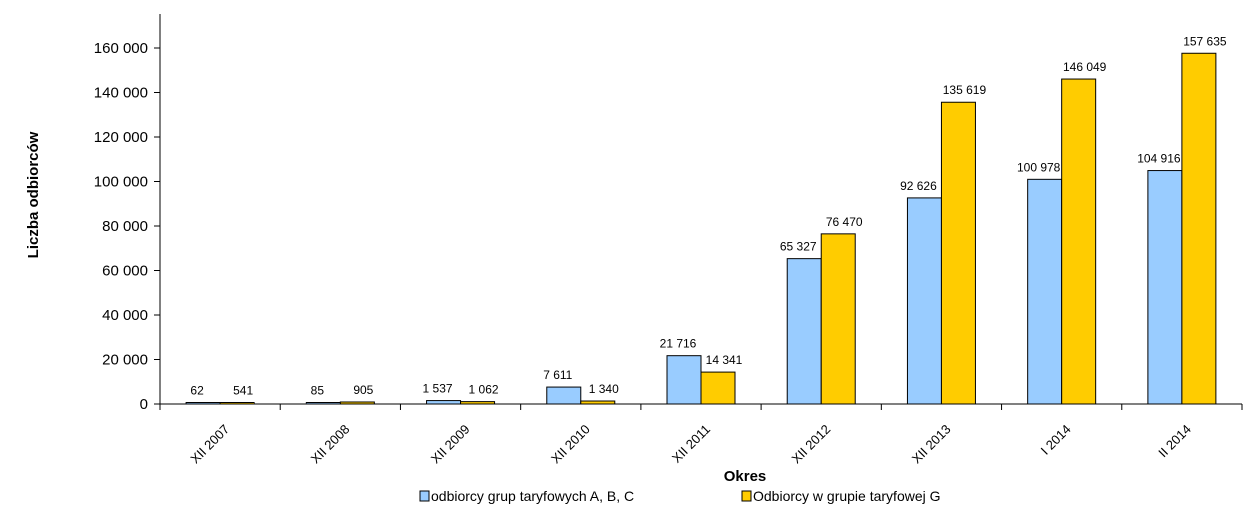 Image resolution: width=1247 pixels, height=512 pixels. Describe the element at coordinates (724, 360) in the screenshot. I see `data-label-g: 14 341` at that location.